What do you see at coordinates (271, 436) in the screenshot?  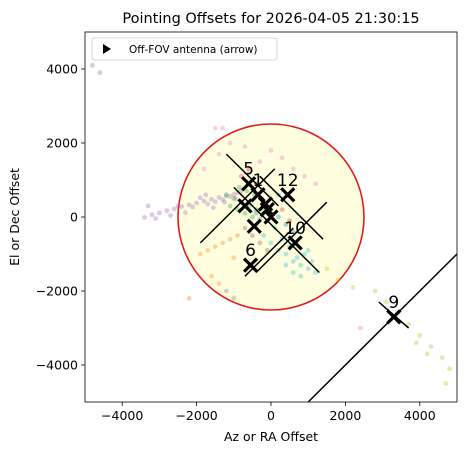 I see `x-axis-label: Az or RA Offset` at bounding box center [271, 436].